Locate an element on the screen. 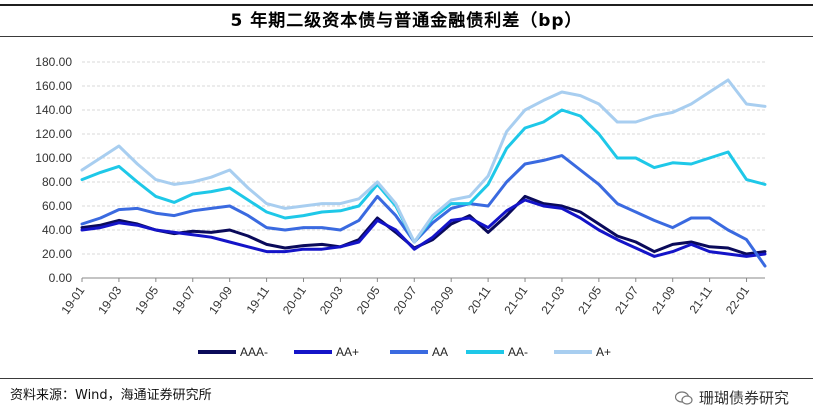  x-tick-label: 21-01 is located at coordinates (515, 299).